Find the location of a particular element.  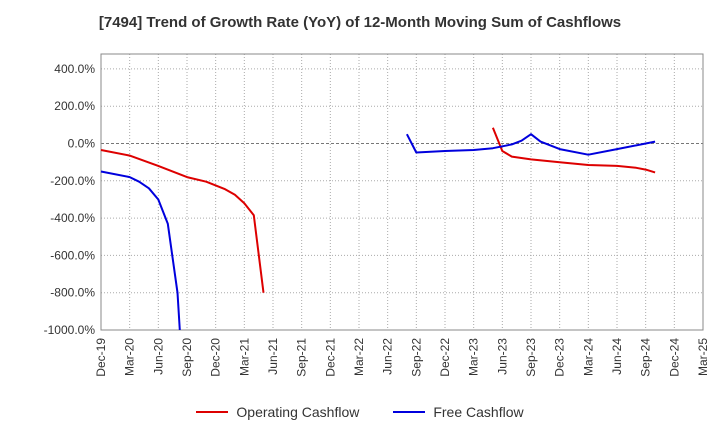

y-tick-label: 0.0% is located at coordinates (82, 144).